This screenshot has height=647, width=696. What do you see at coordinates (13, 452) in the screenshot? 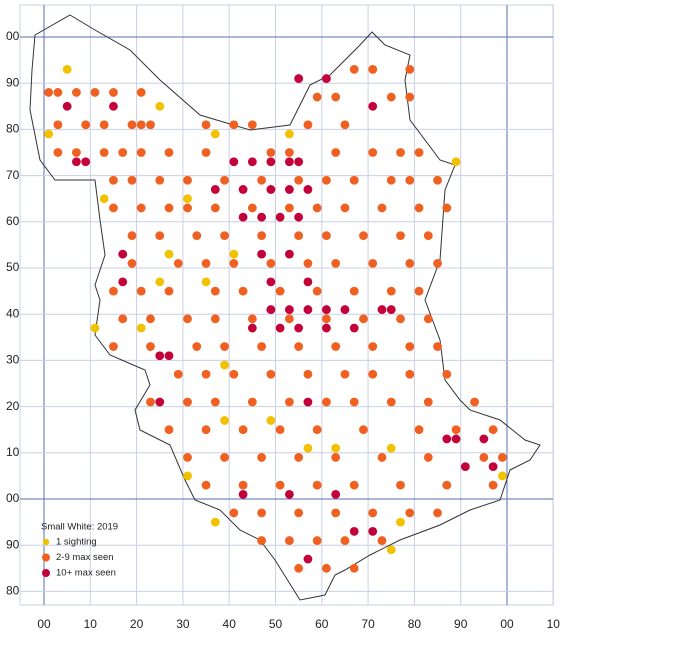
I see `y-tick-label: 10` at bounding box center [13, 452].